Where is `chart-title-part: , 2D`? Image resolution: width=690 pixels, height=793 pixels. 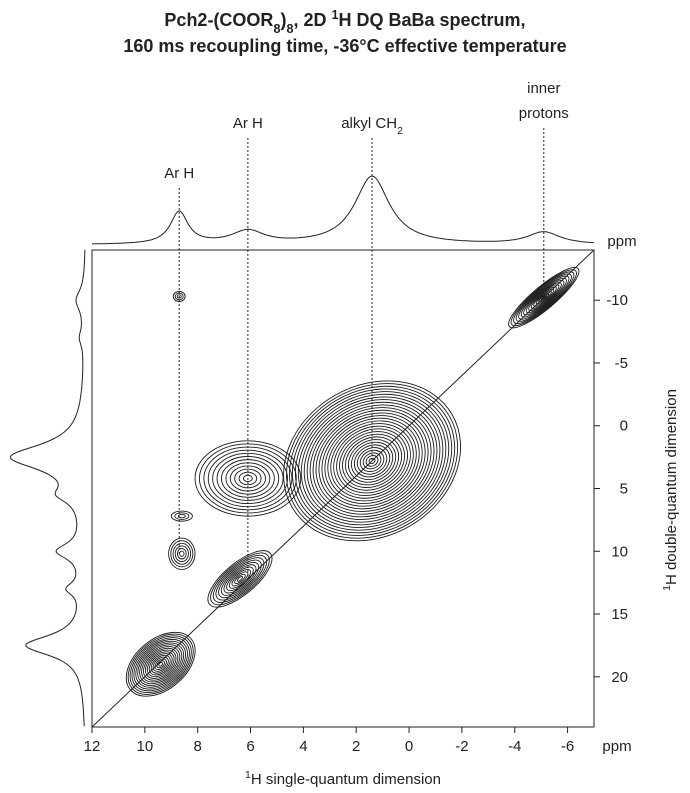 chart-title-part: , 2D is located at coordinates (312, 20).